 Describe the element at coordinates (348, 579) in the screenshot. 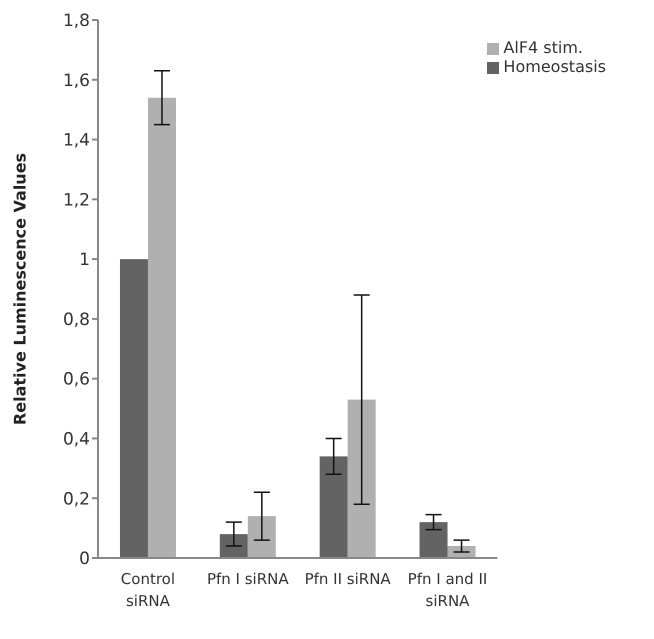

I see `x-tick-label: Pfn II siRNA` at that location.